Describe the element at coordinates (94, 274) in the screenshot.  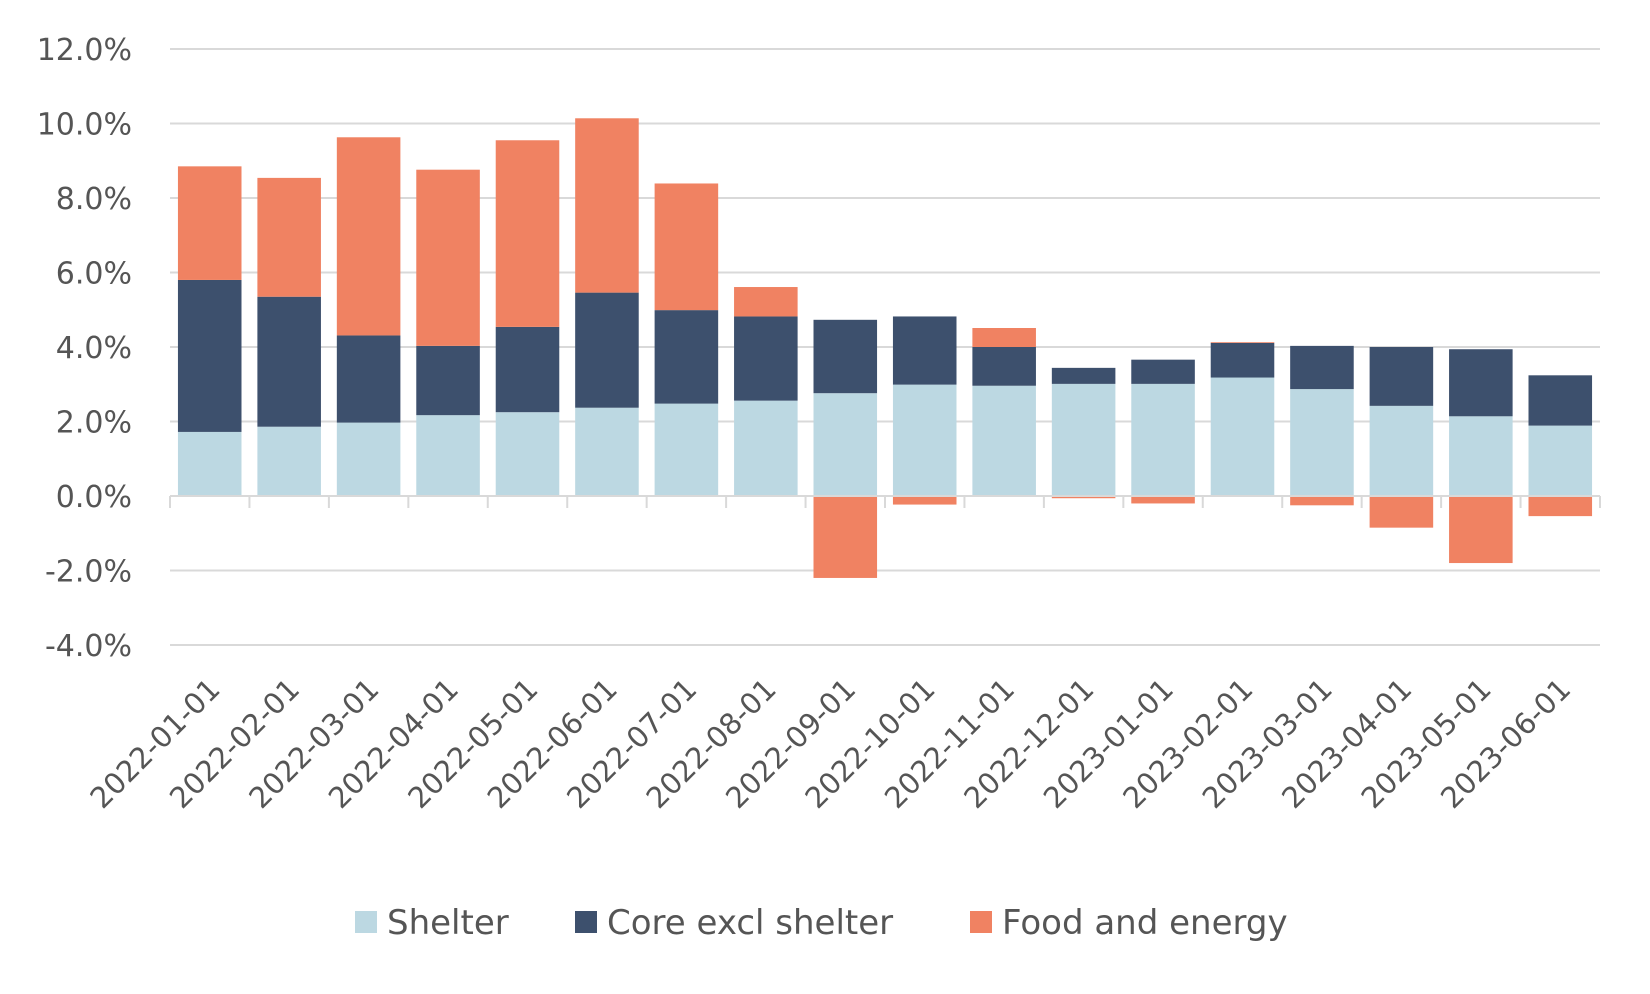
I see `y-tick-label: 6.0%` at that location.